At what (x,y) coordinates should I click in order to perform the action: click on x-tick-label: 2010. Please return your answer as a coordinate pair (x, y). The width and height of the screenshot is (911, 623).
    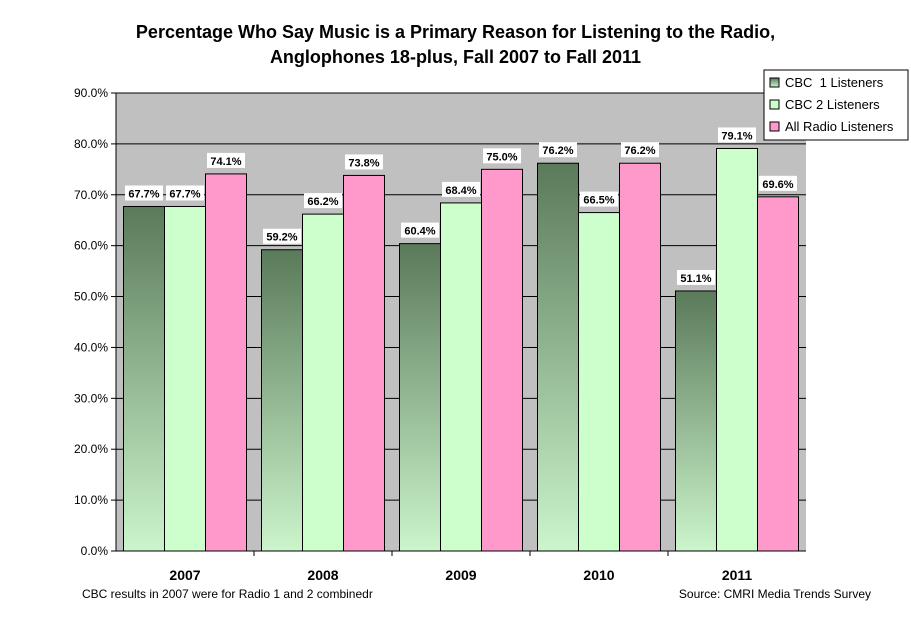
    Looking at the image, I should click on (598, 575).